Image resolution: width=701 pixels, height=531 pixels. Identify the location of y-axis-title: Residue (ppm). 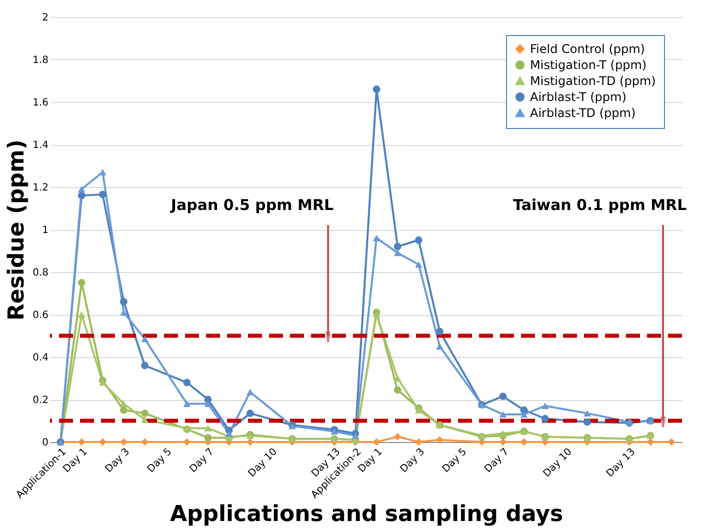
(17, 230).